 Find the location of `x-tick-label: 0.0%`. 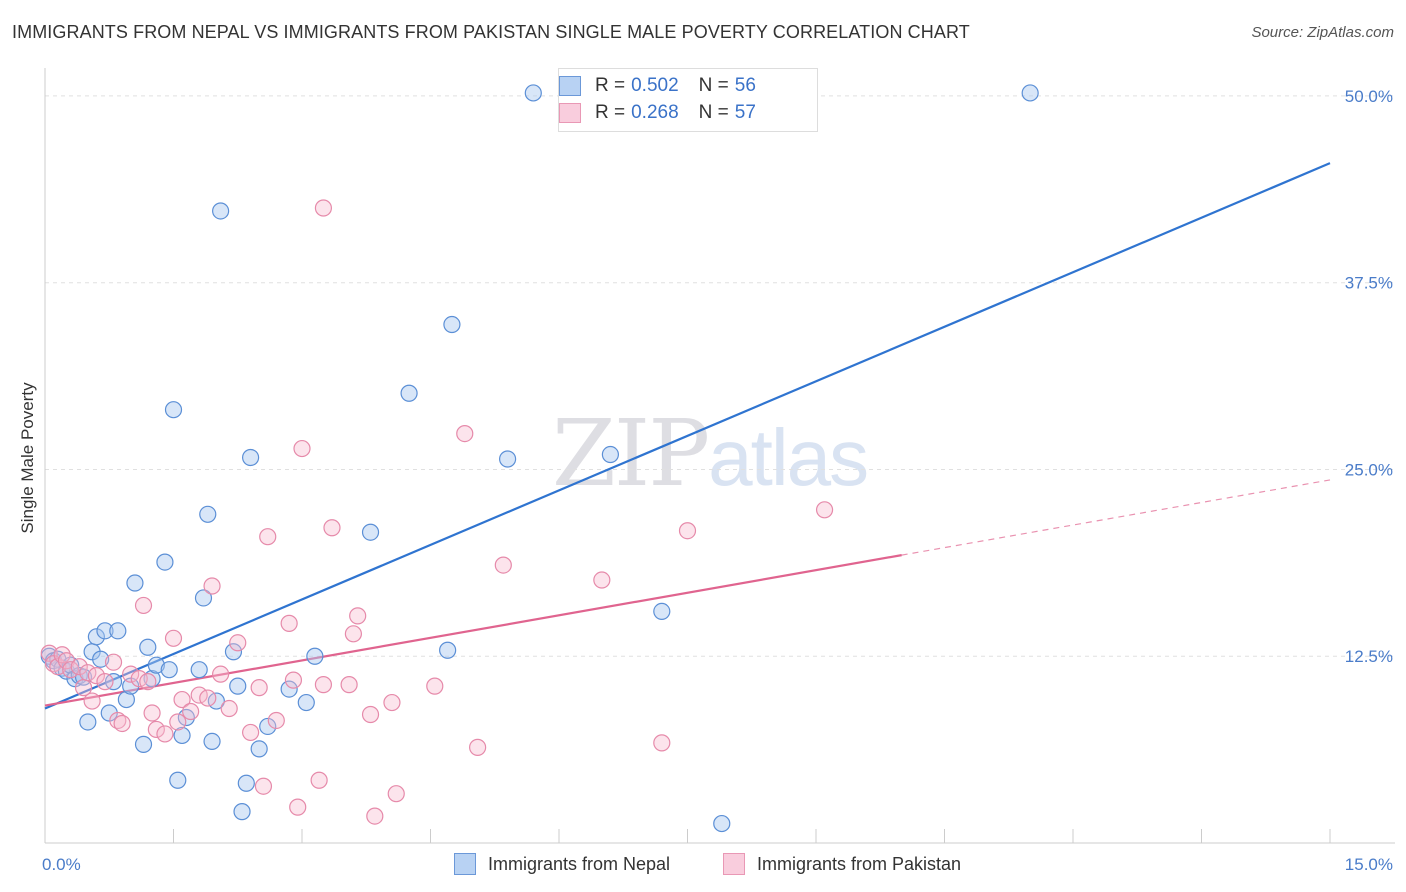

x-tick-label: 0.0% is located at coordinates (61, 864).